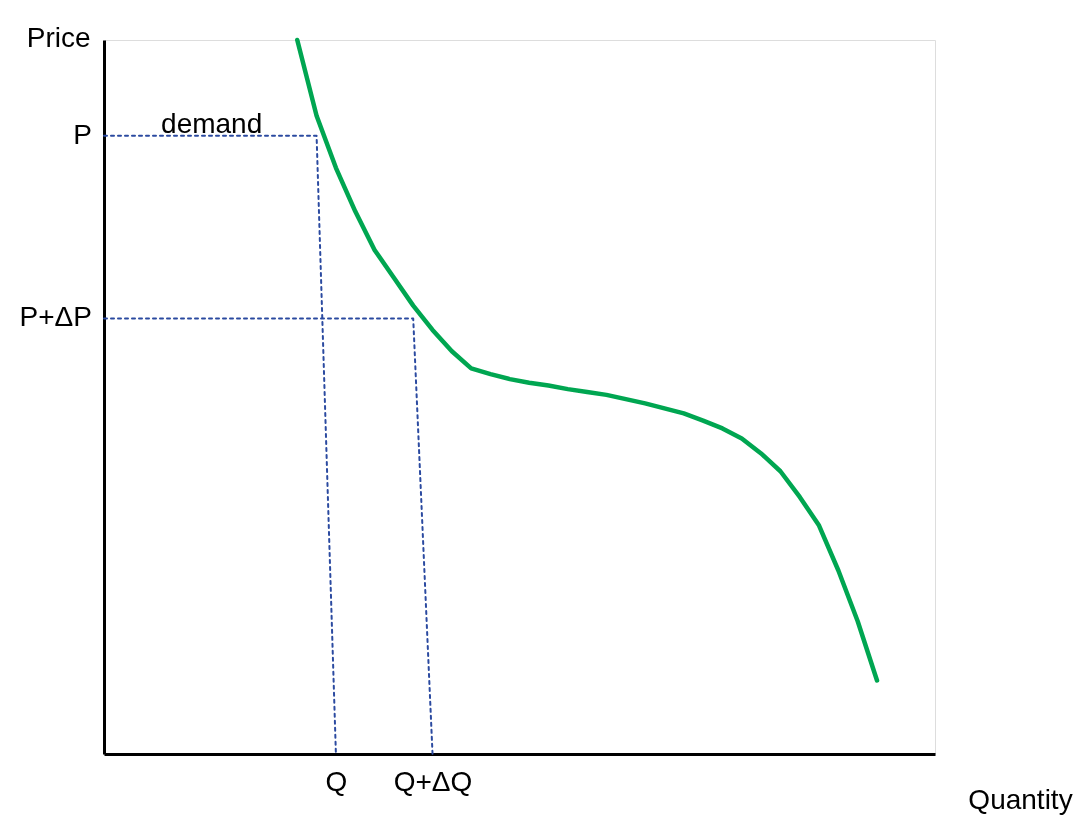 The width and height of the screenshot is (1086, 817). Describe the element at coordinates (212, 123) in the screenshot. I see `series-label: demand` at that location.